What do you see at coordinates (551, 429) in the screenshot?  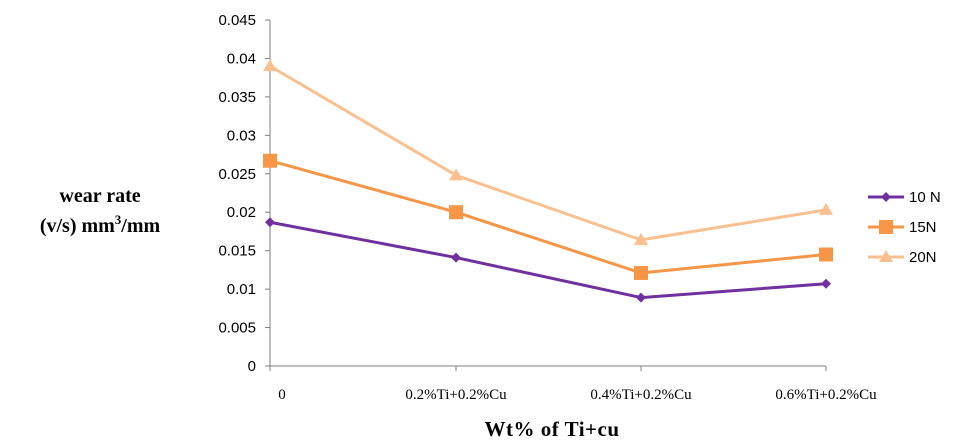 I see `x-axis-label: Wt% of Ti+cu` at bounding box center [551, 429].